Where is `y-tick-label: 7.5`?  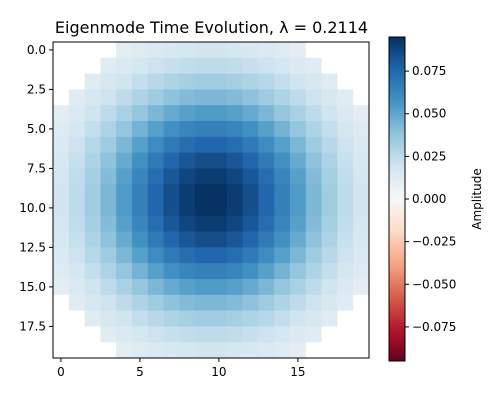
y-tick-label: 7.5 is located at coordinates (36, 168).